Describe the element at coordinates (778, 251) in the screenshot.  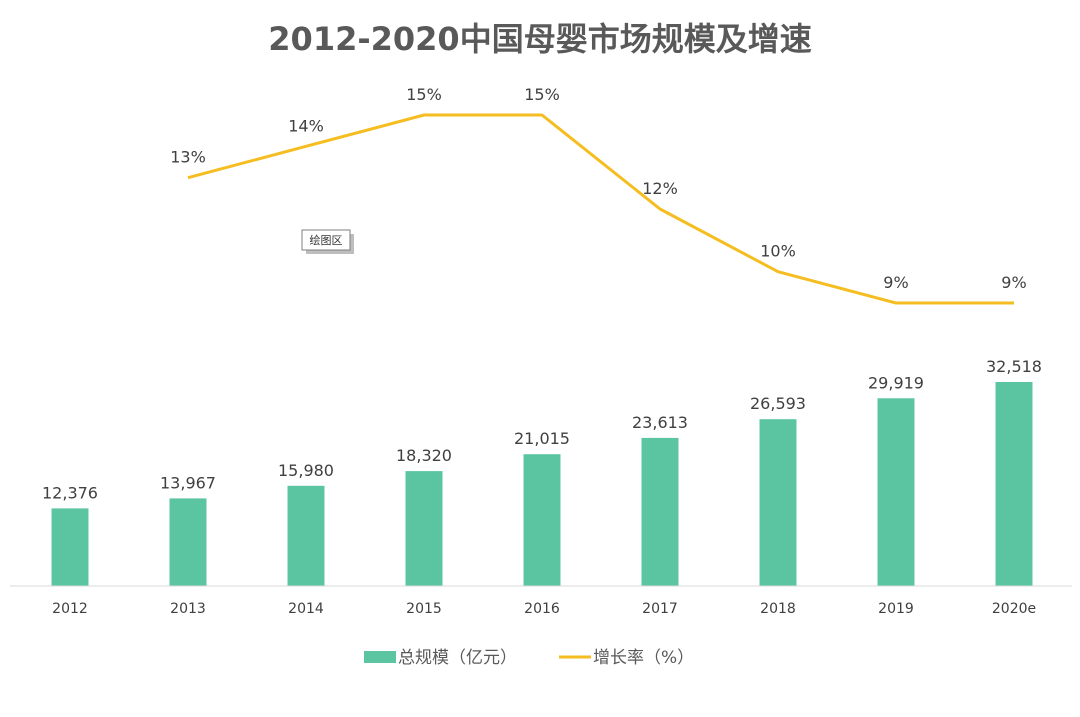
I see `growth-label-2018: 10%` at that location.